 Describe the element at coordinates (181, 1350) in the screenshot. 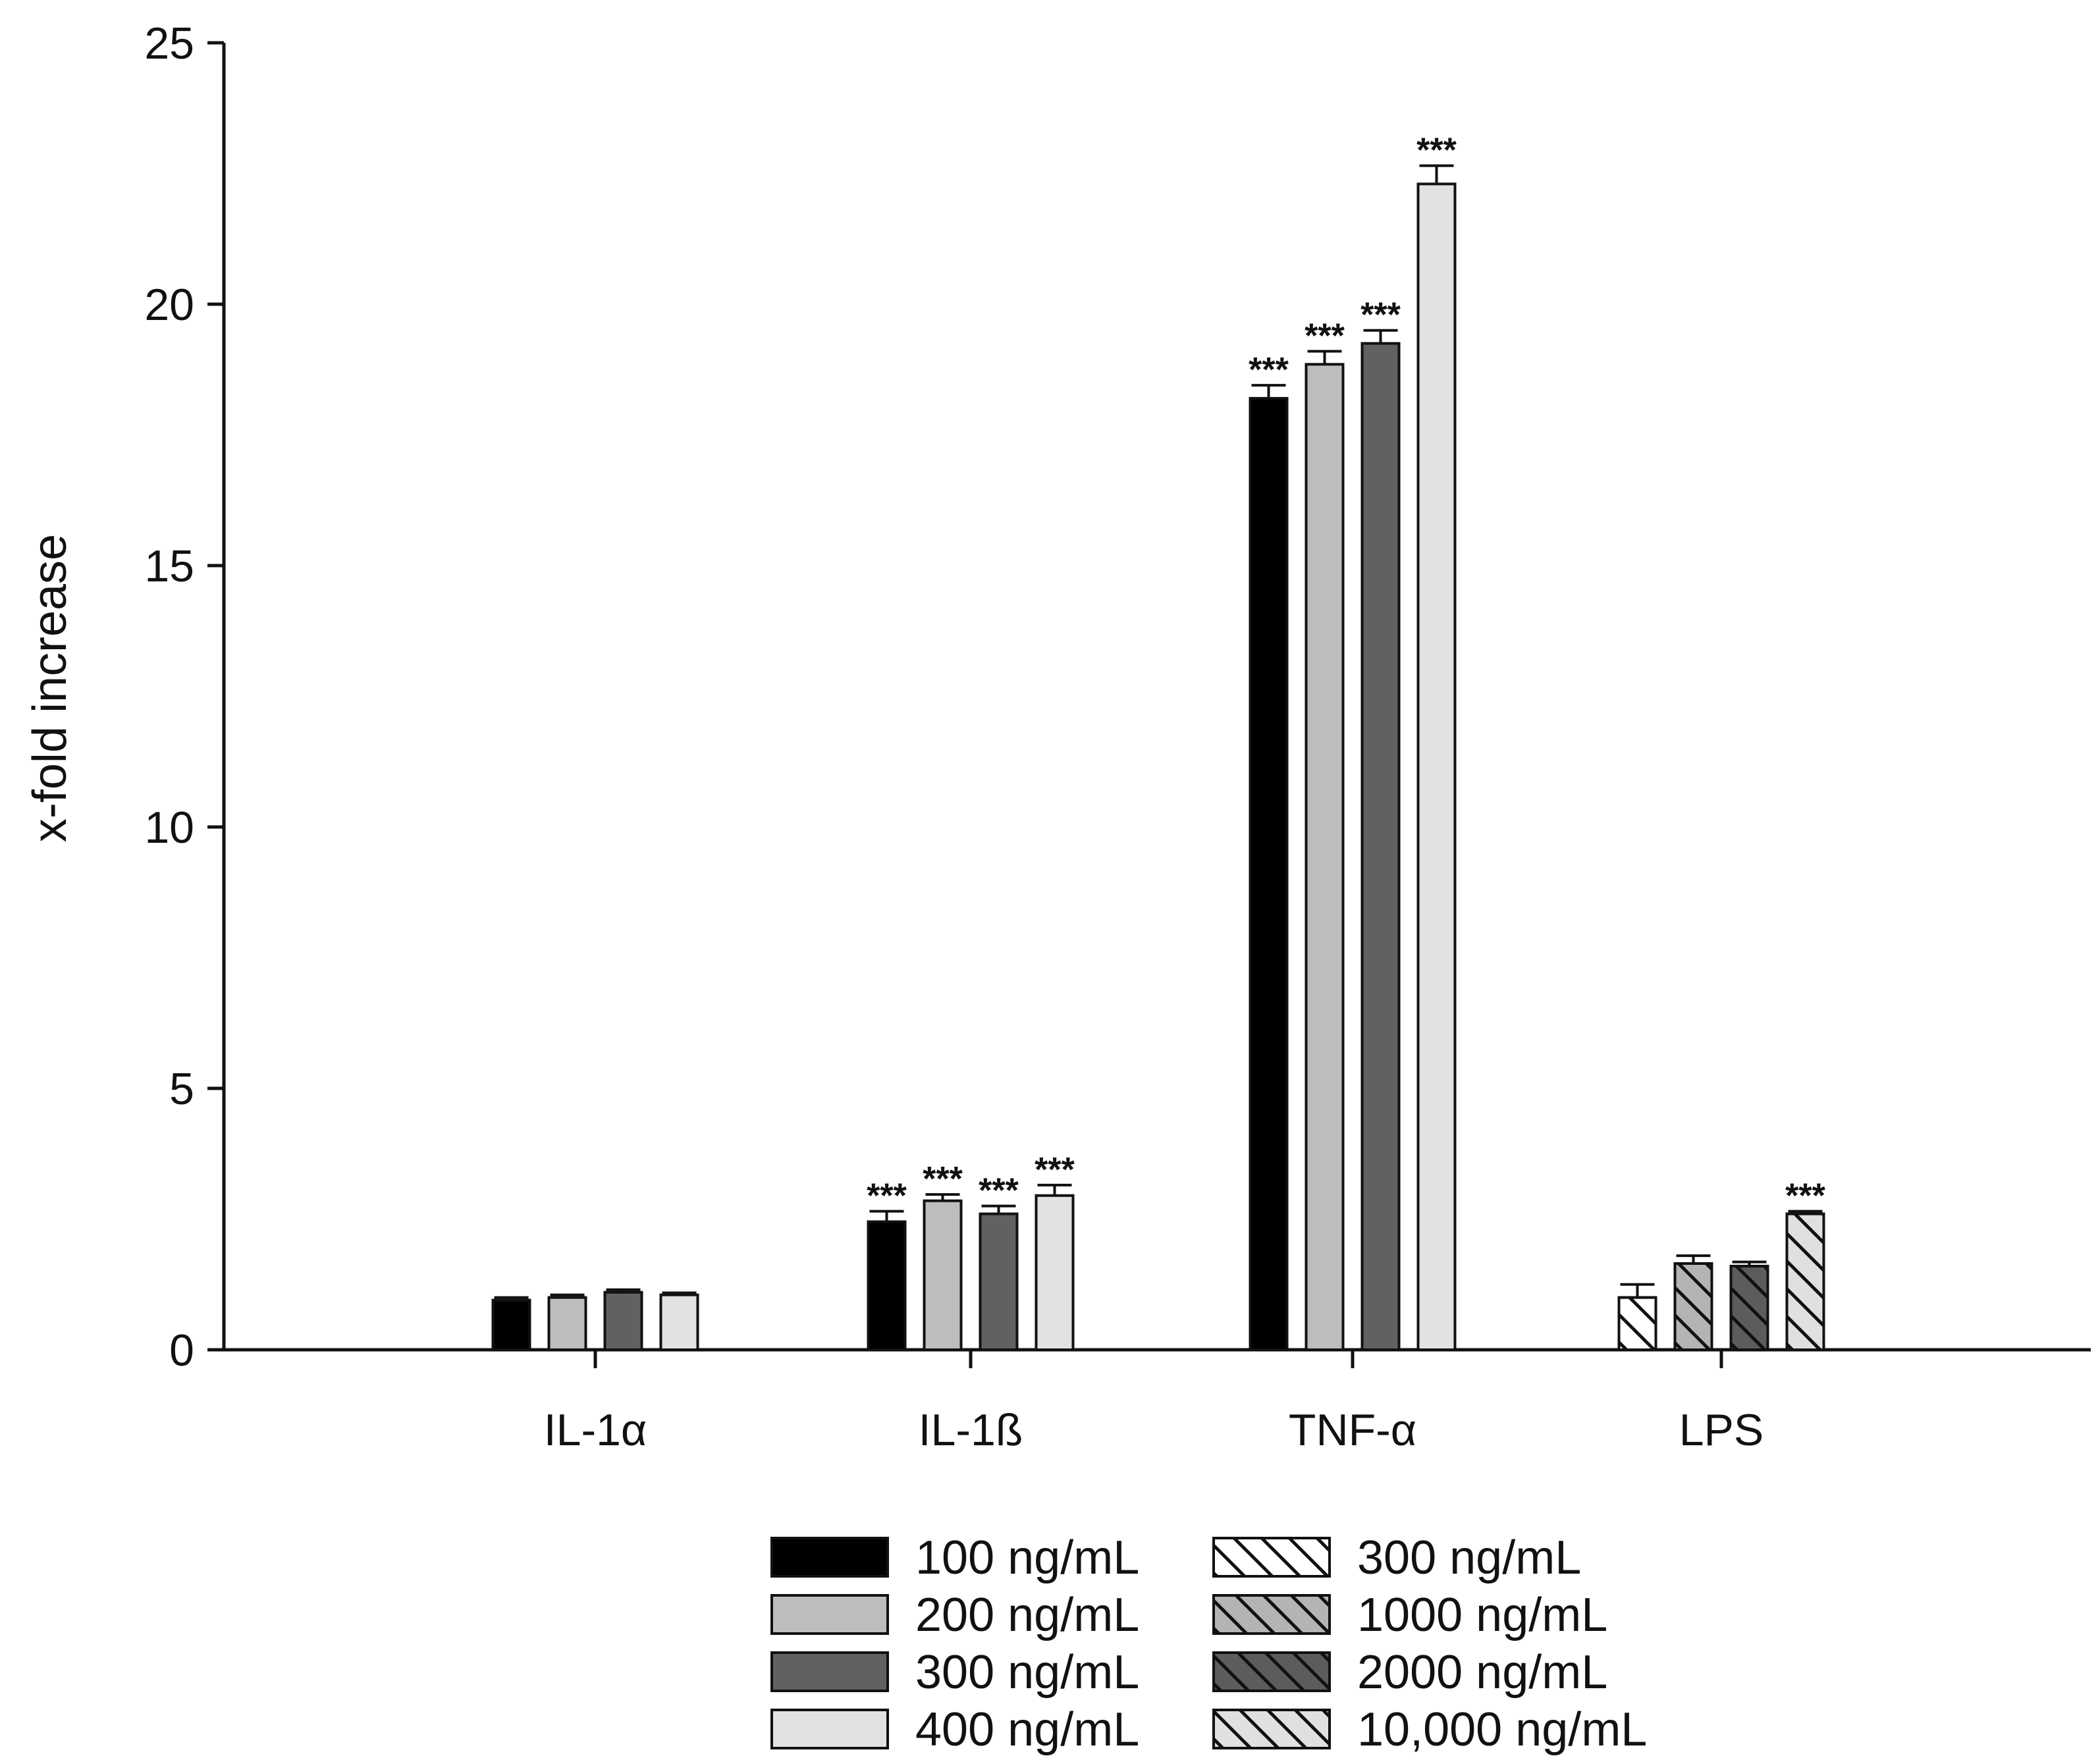

I see `y-tick-label: 0` at that location.